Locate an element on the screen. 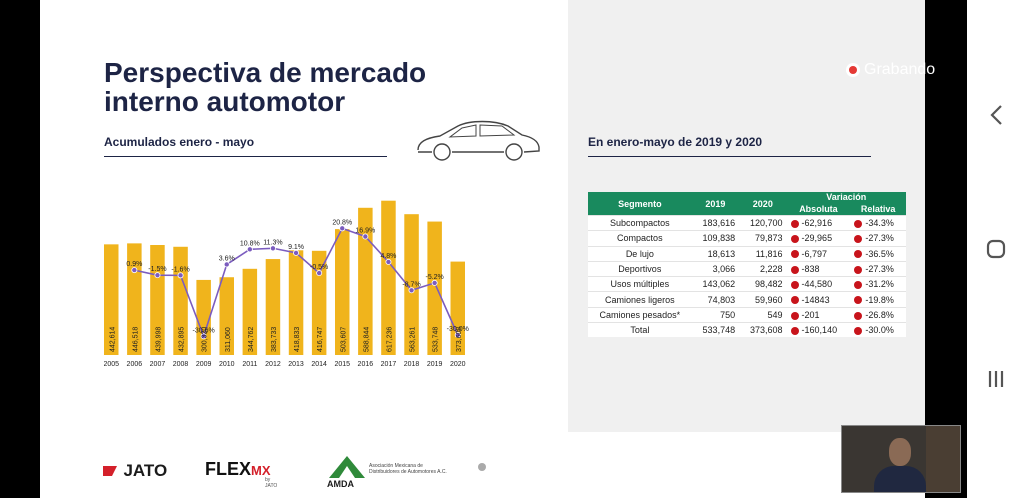 Image resolution: width=1024 pixels, height=498 pixels. cell-2020: 98,482 is located at coordinates (763, 284).